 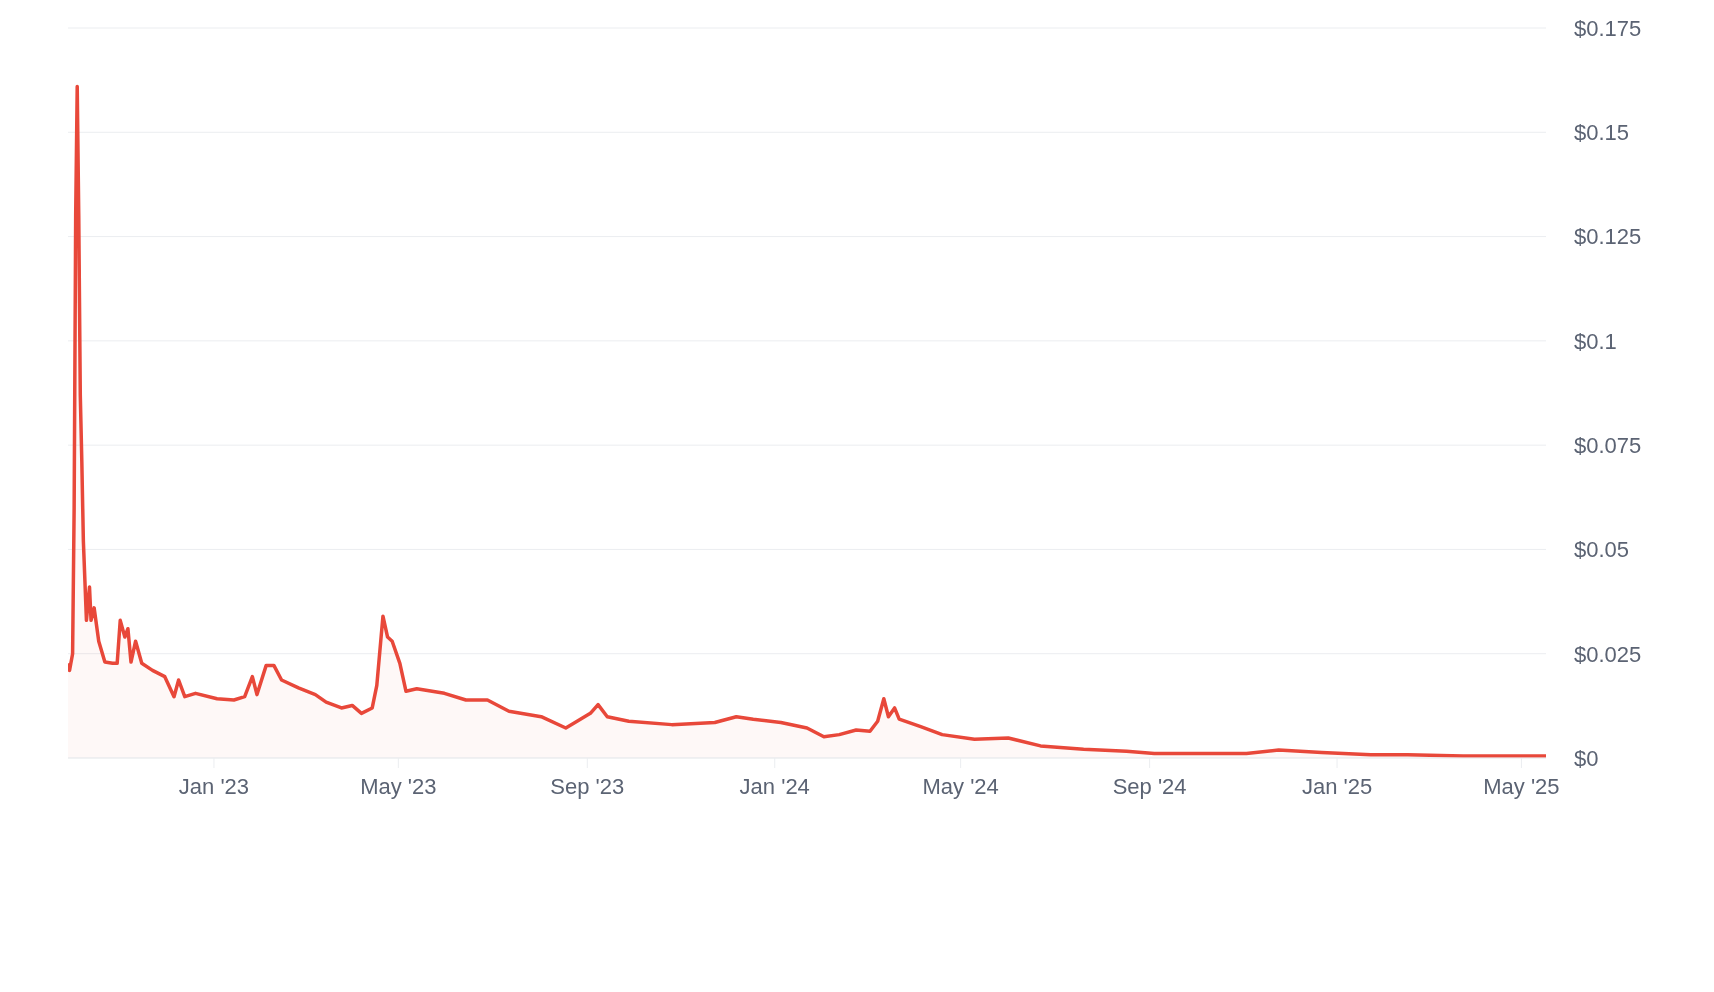 What do you see at coordinates (1608, 28) in the screenshot?
I see `y-tick-label: $0.175` at bounding box center [1608, 28].